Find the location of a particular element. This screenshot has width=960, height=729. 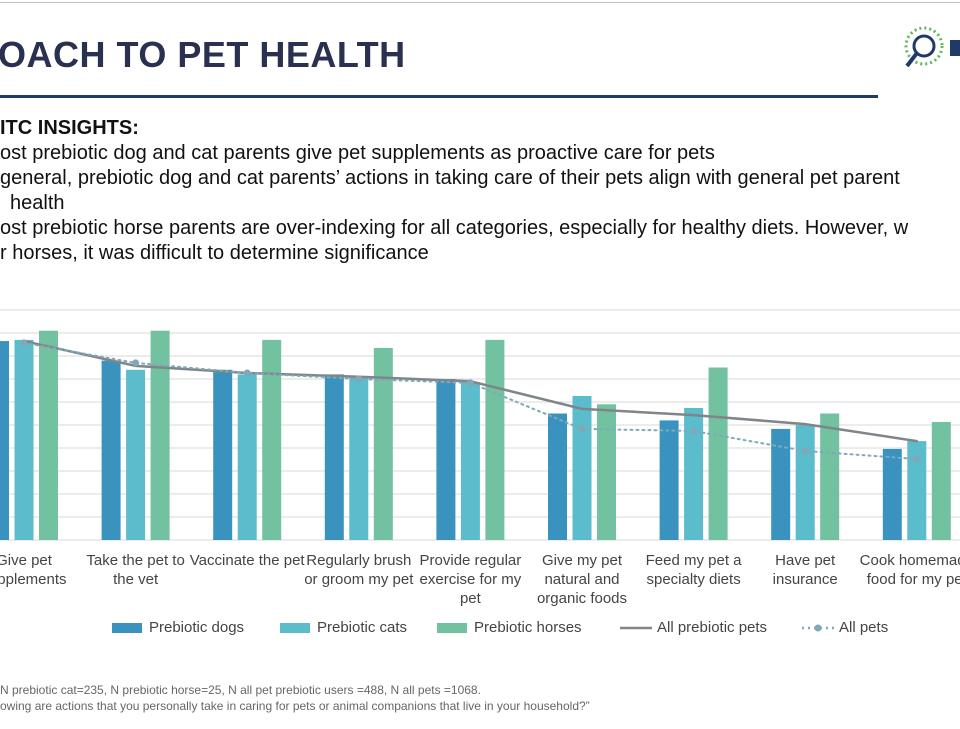

insights-heading: ITC INSIGHTS: is located at coordinates (69, 128).